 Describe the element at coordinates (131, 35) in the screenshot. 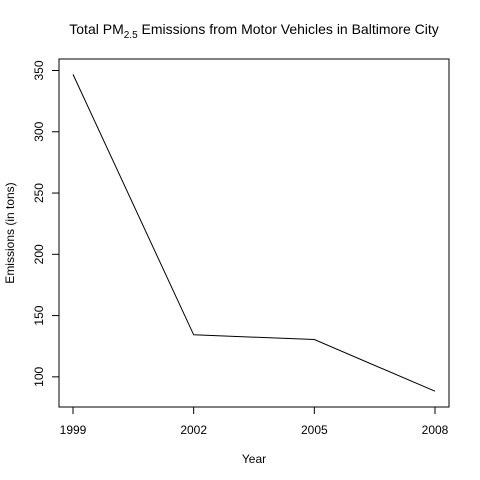

I see `chart-title-subscript: 2.5` at that location.